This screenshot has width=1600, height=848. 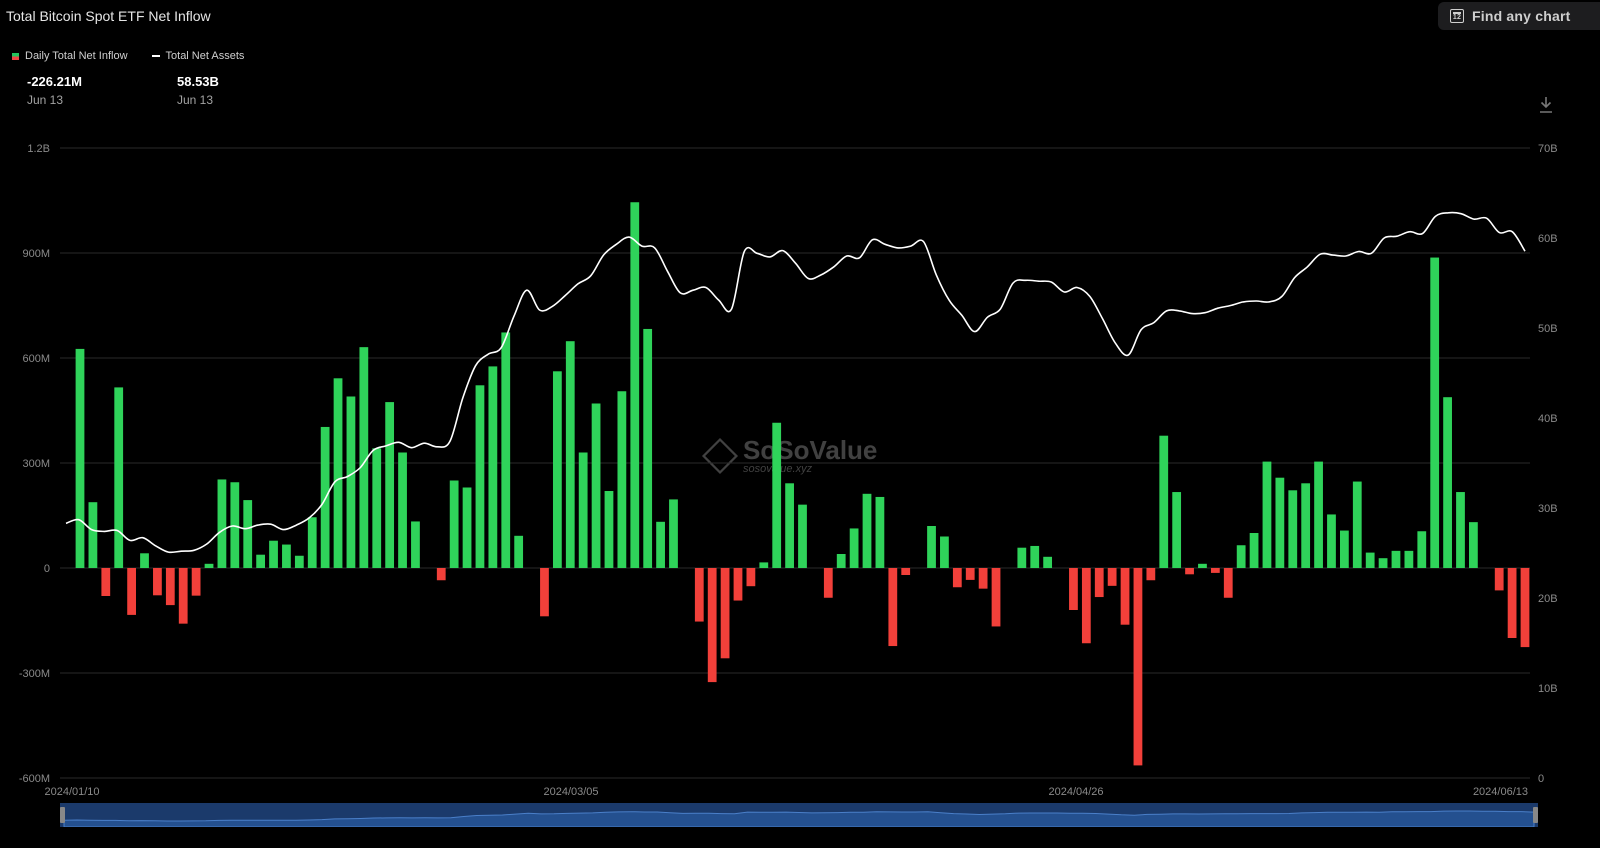 What do you see at coordinates (570, 792) in the screenshot?
I see `x-tick-label: 2024/03/05` at bounding box center [570, 792].